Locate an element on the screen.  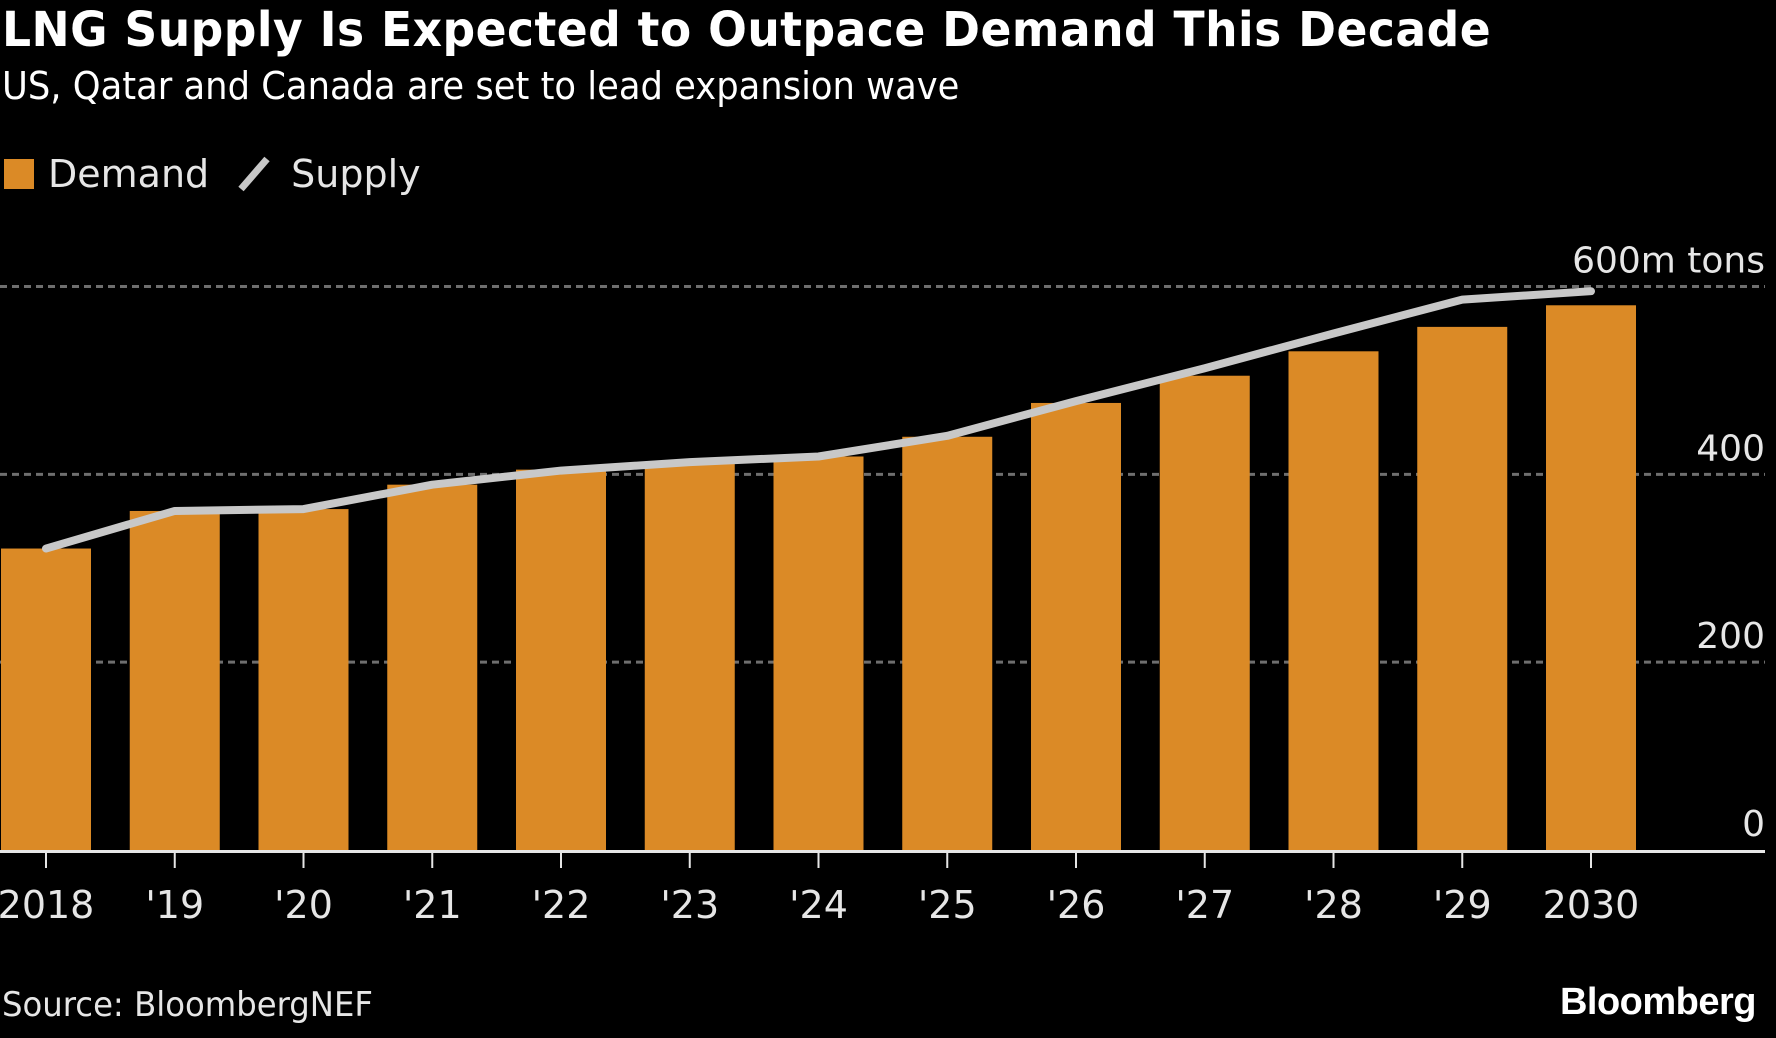
y-axis-labels: 0 200 400 600m tons is located at coordinates (1668, 543).